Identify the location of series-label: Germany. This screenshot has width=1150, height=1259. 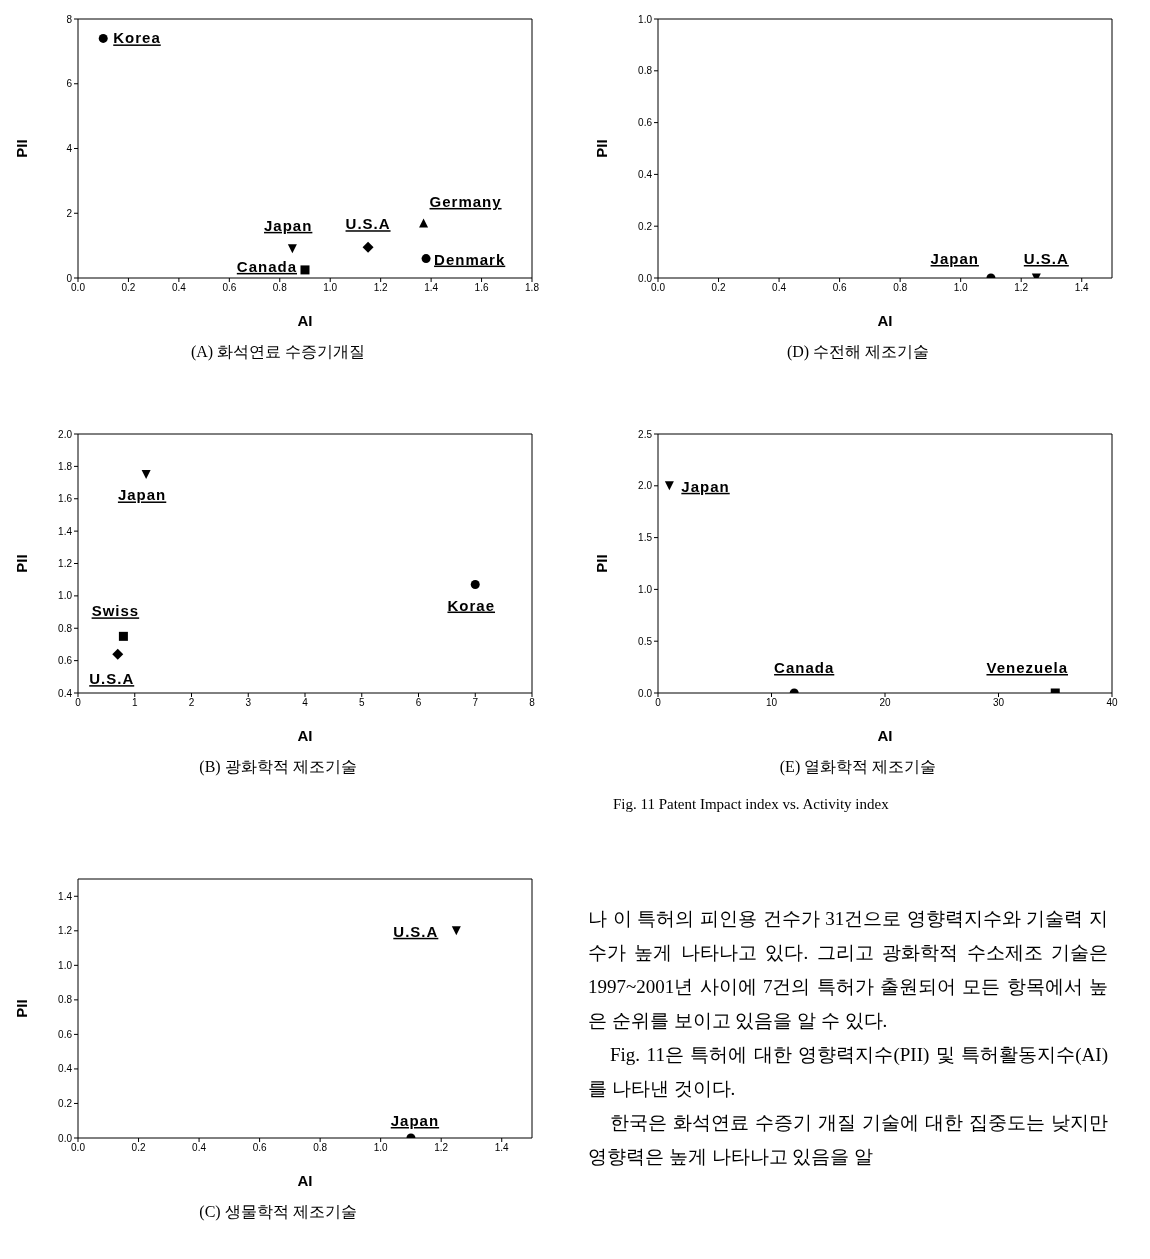
(465, 201).